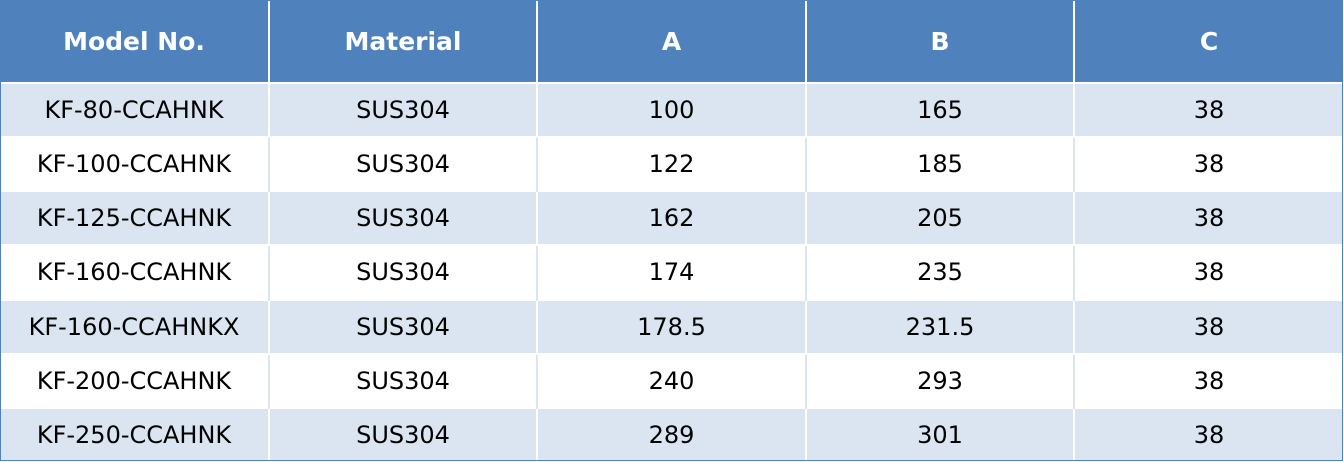 This screenshot has width=1344, height=462. Describe the element at coordinates (134, 42) in the screenshot. I see `header-model-no: Model No.` at that location.